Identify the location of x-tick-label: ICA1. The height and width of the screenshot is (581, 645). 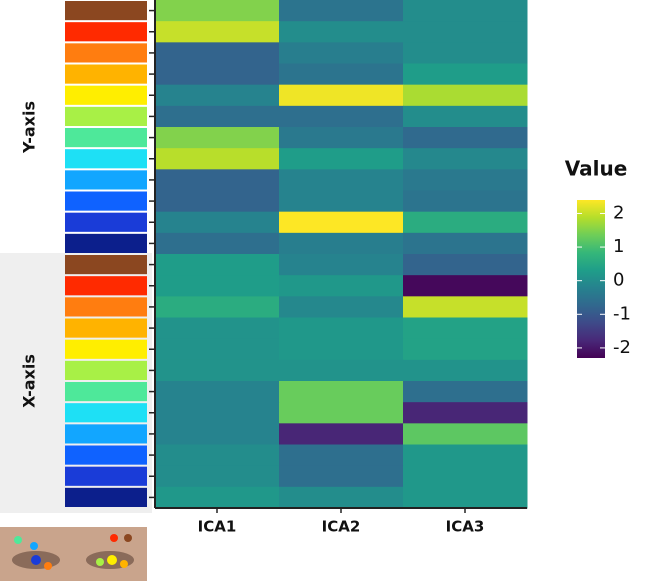
(217, 527).